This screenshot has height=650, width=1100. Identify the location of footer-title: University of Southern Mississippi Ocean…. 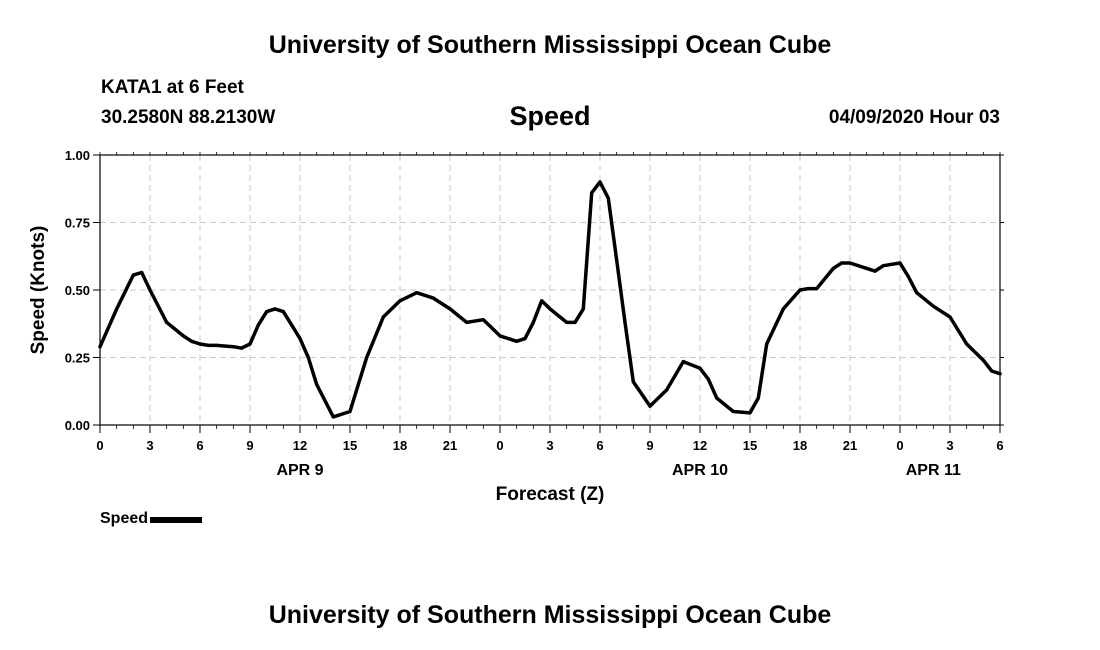
(550, 615).